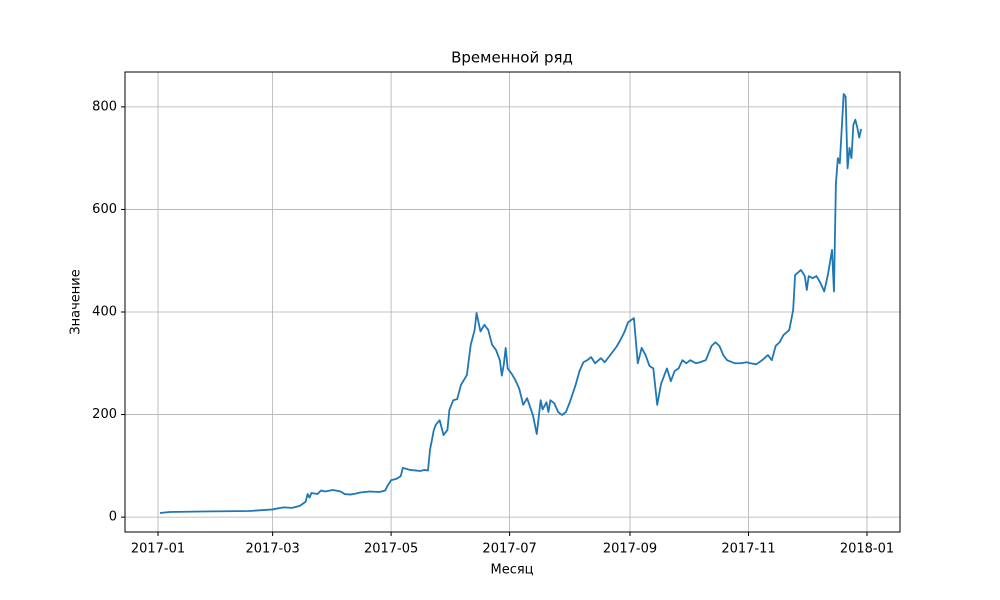  What do you see at coordinates (867, 549) in the screenshot?
I see `x-tick-label: 2018-01` at bounding box center [867, 549].